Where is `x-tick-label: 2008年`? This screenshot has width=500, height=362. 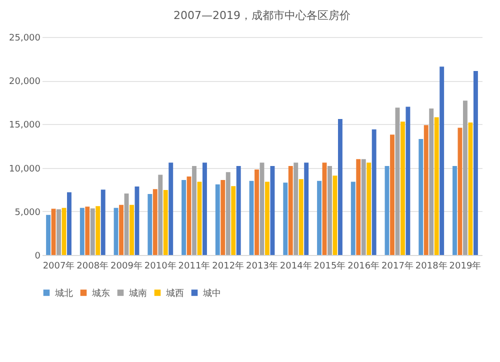 x-tick-label: 2008年 is located at coordinates (92, 266).